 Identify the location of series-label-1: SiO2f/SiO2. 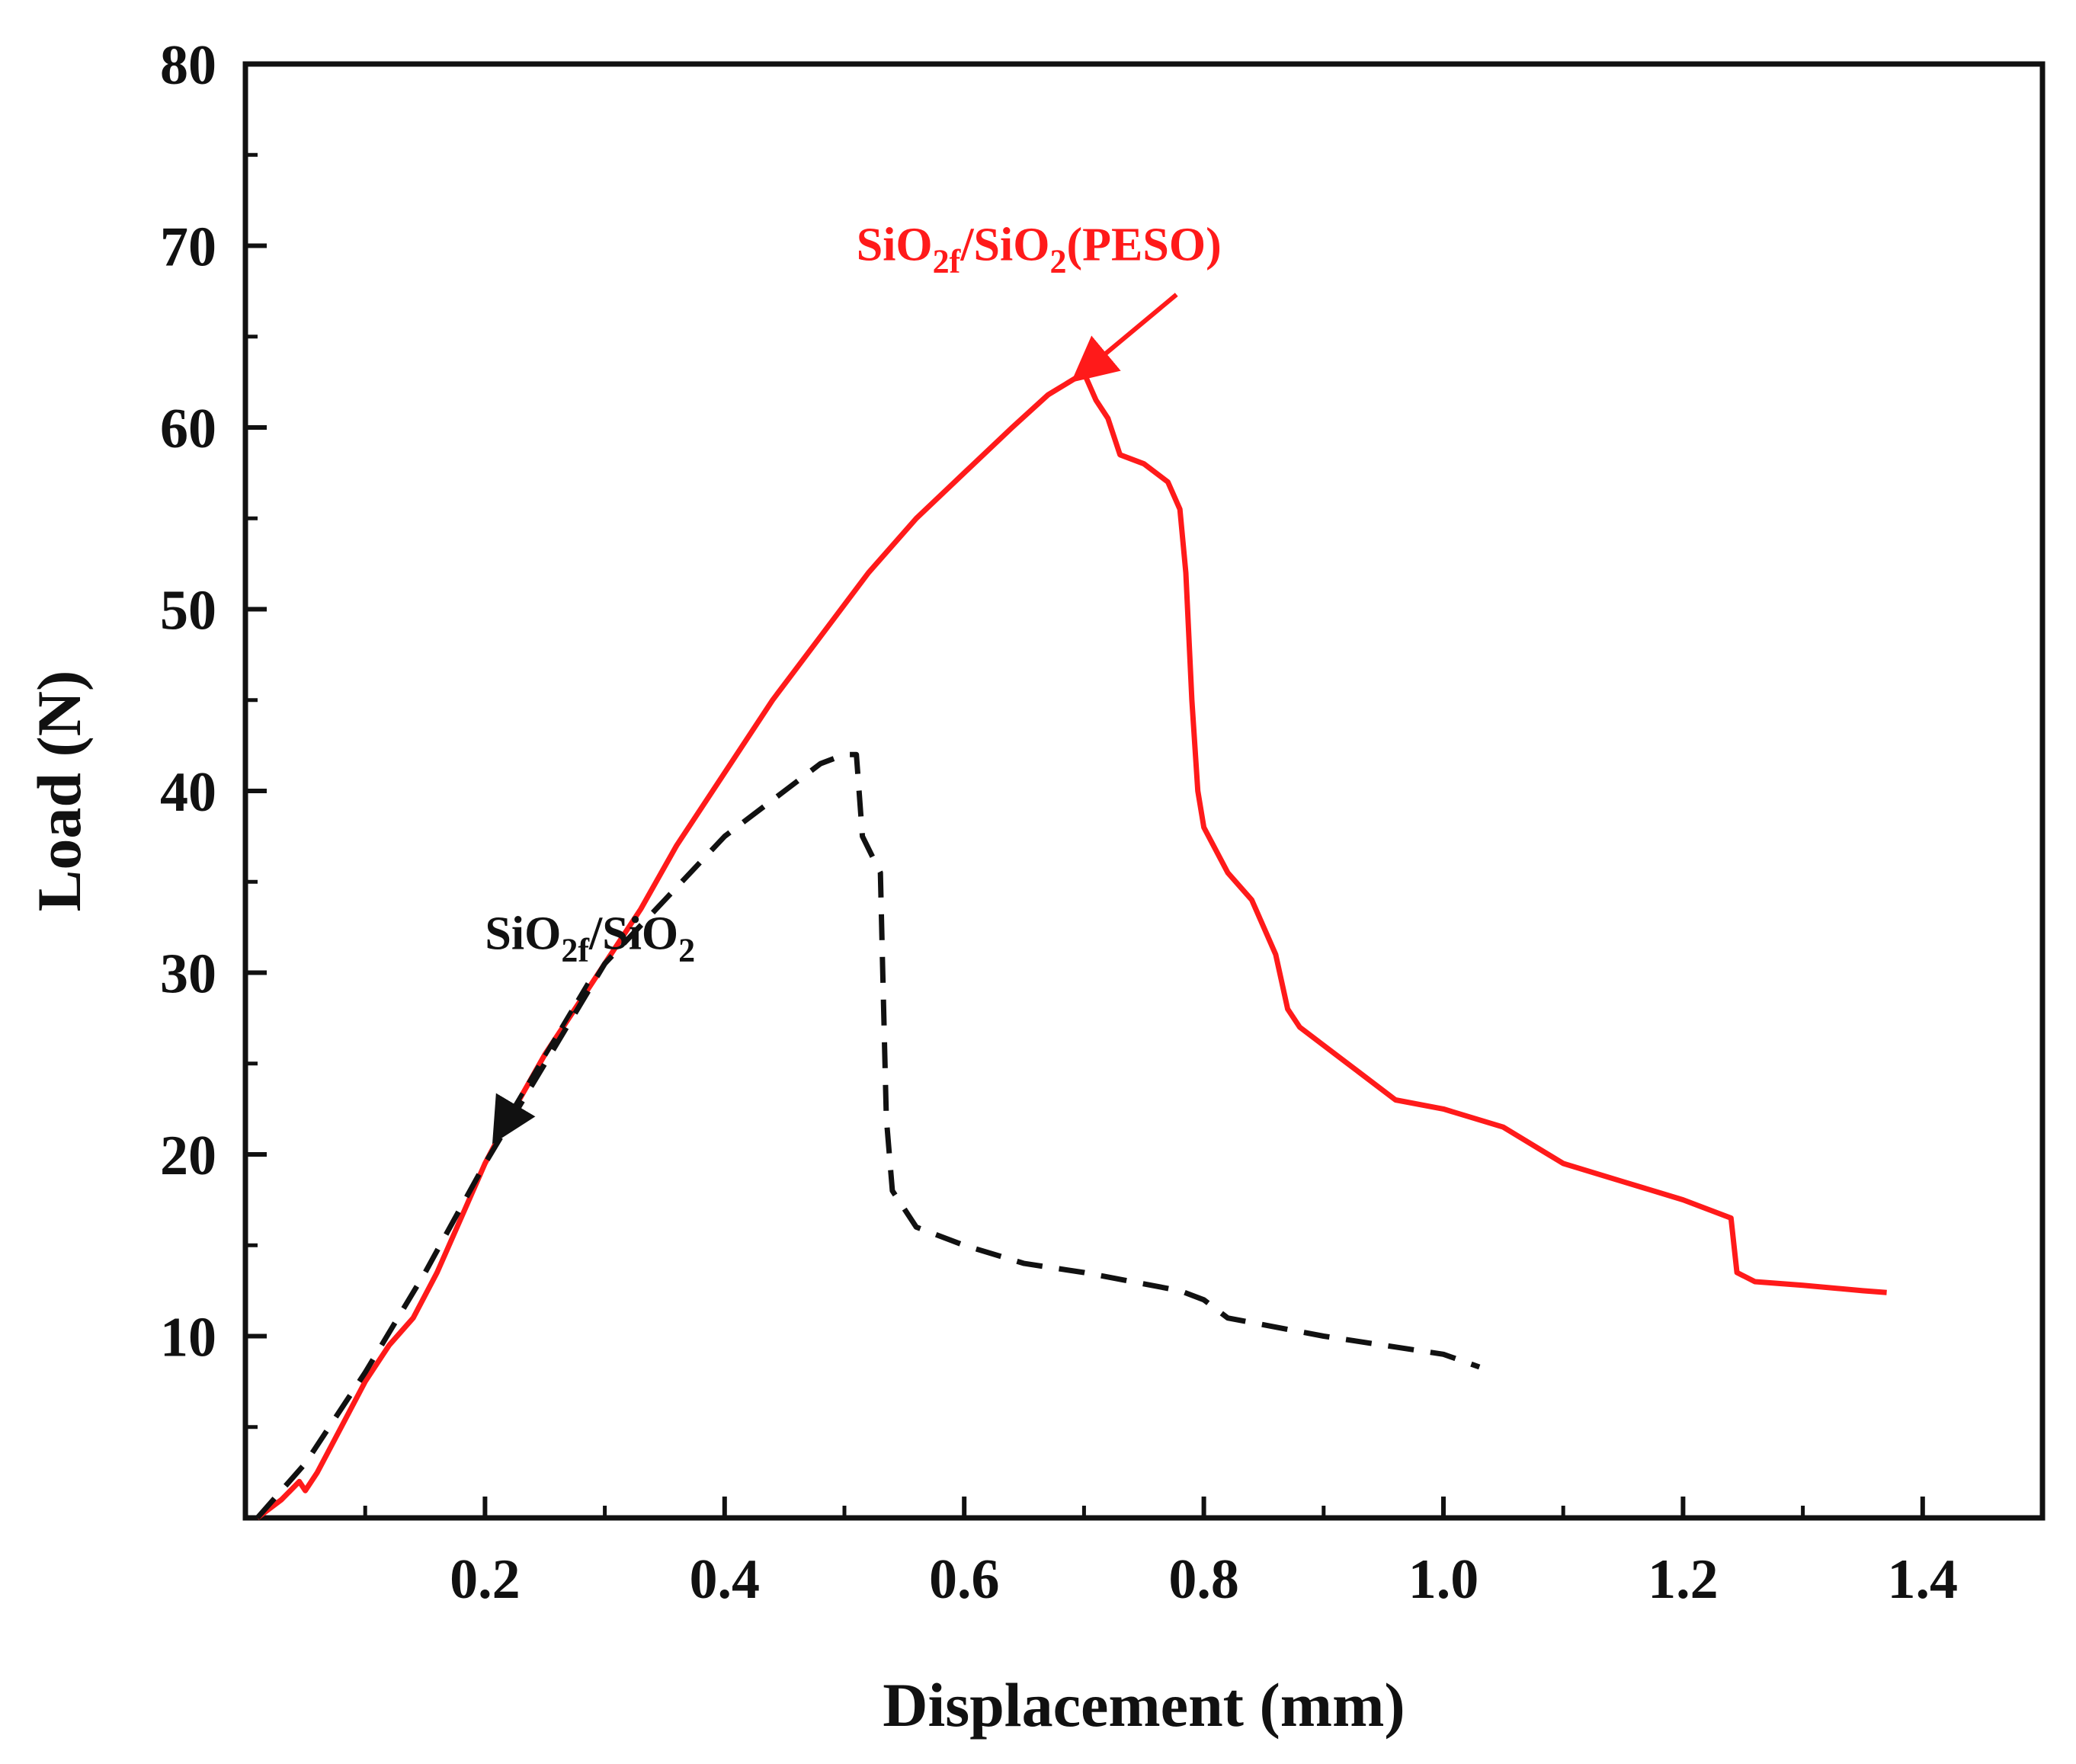
(590, 938).